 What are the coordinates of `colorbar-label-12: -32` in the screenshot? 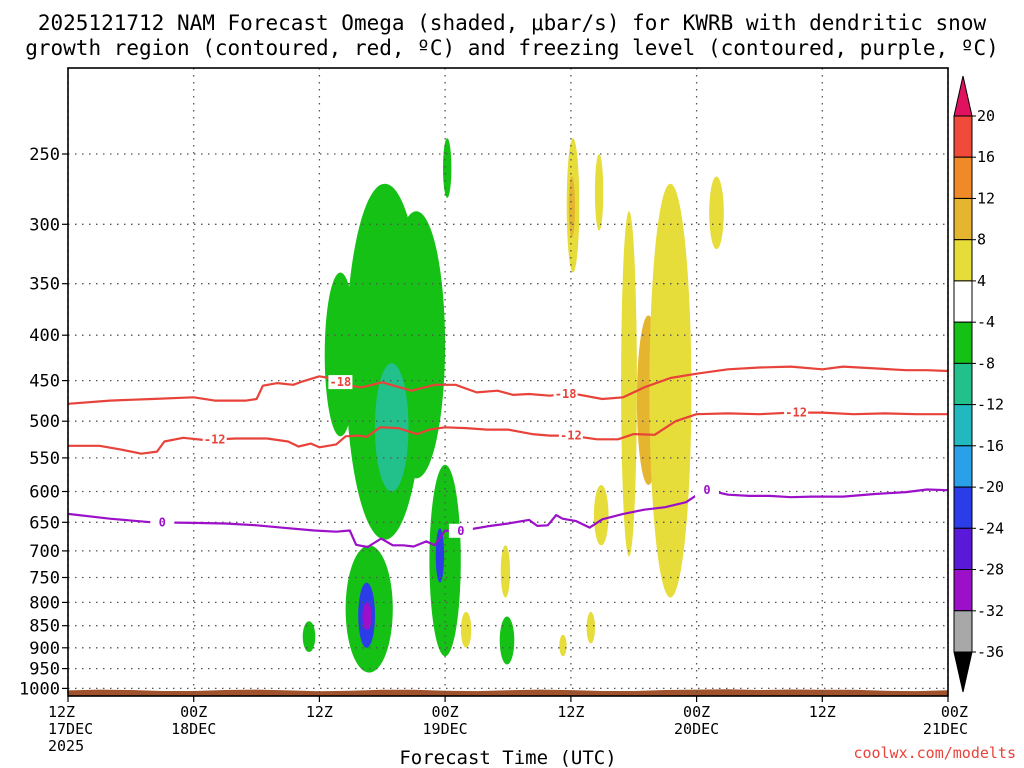 It's located at (990, 611).